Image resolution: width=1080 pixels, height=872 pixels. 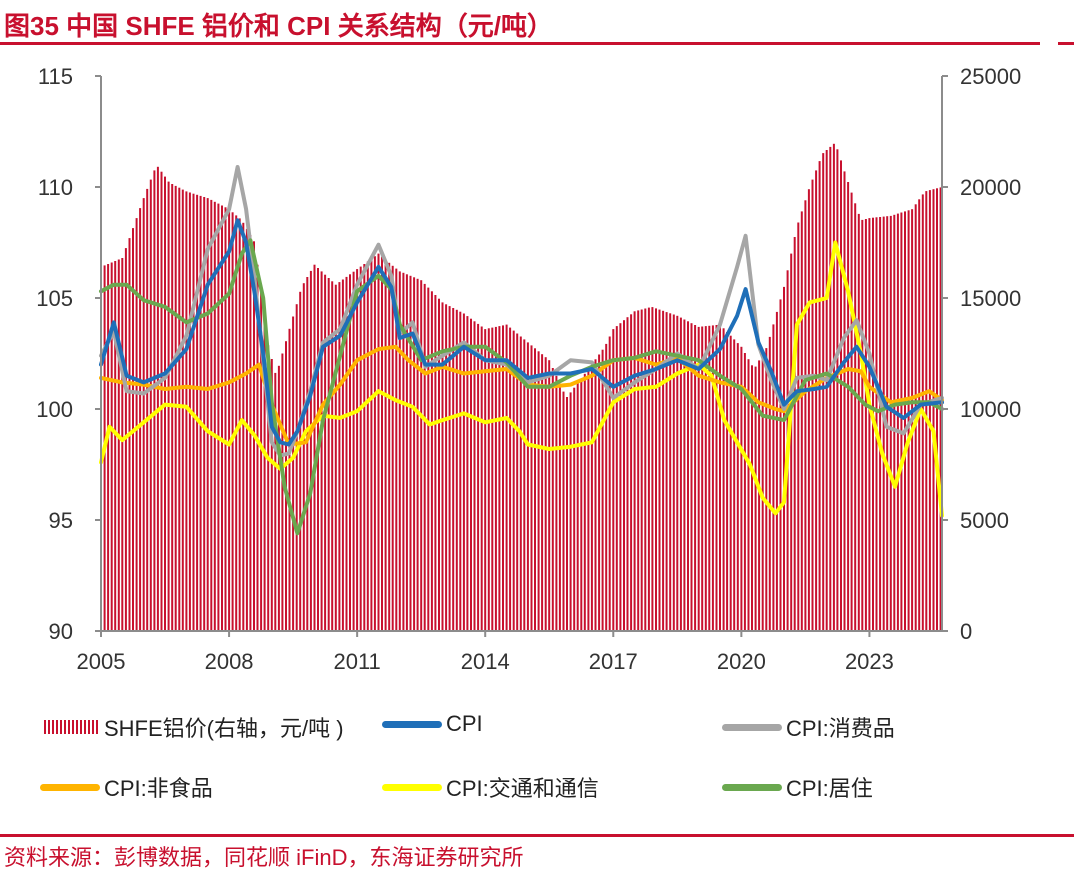 I want to click on legend-swatch-transport, so click(x=412, y=787).